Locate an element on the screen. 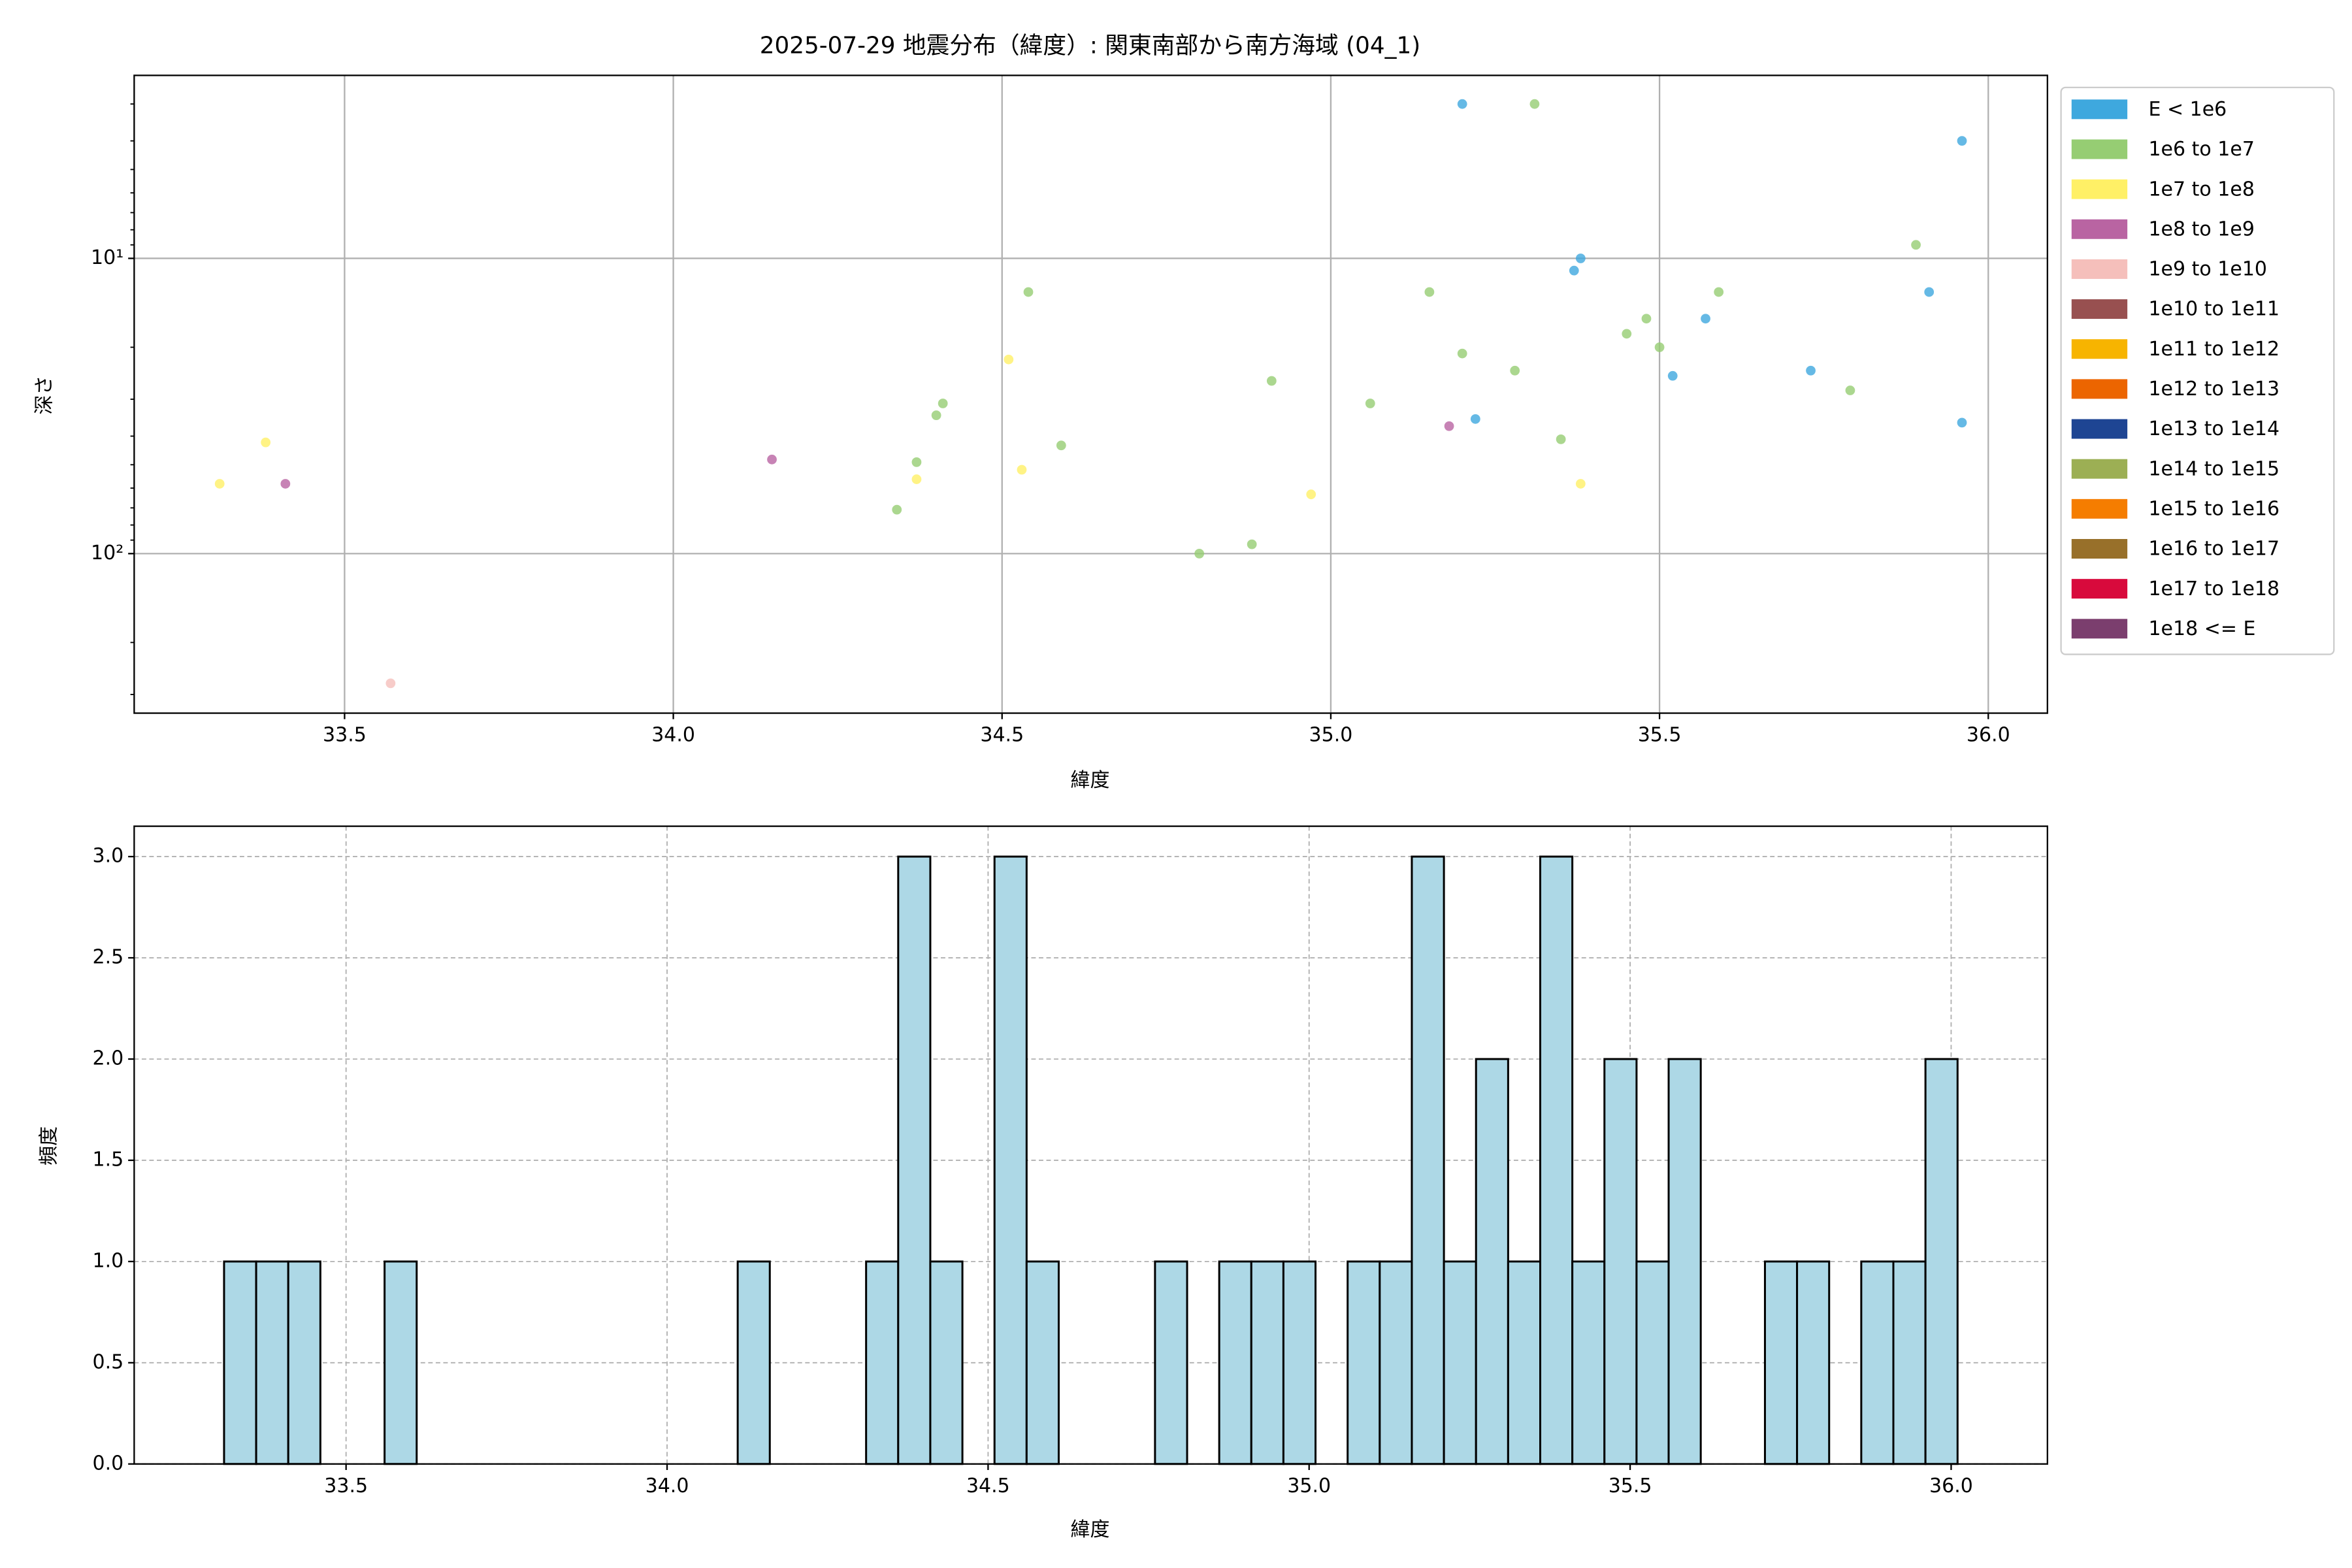  legend-label: 1e12 to 1e13 is located at coordinates (2213, 389).